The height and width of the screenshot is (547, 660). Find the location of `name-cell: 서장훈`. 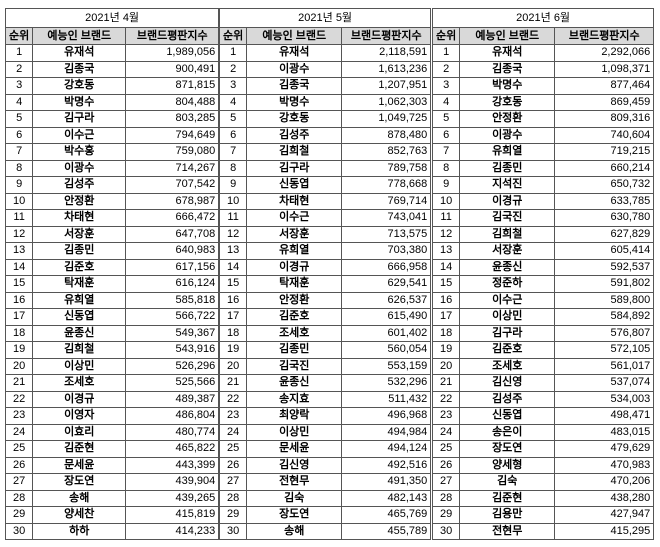

name-cell: 서장훈 is located at coordinates (79, 234).